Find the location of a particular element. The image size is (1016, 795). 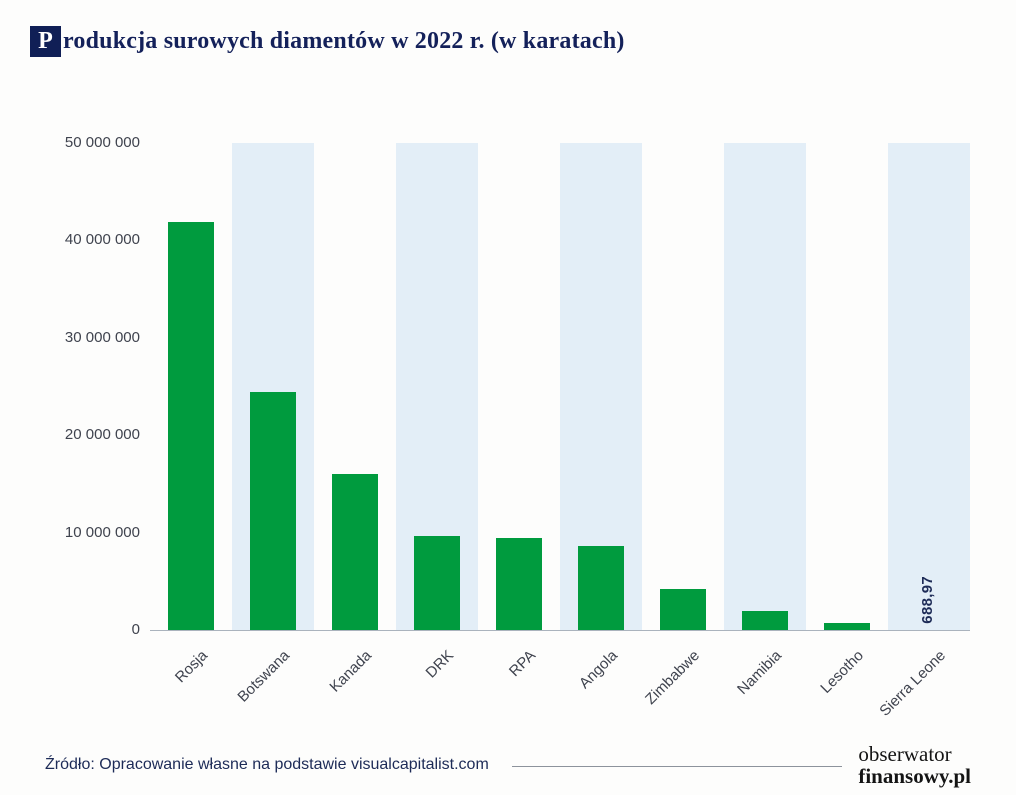

title-drop-cap: P is located at coordinates (45, 41).